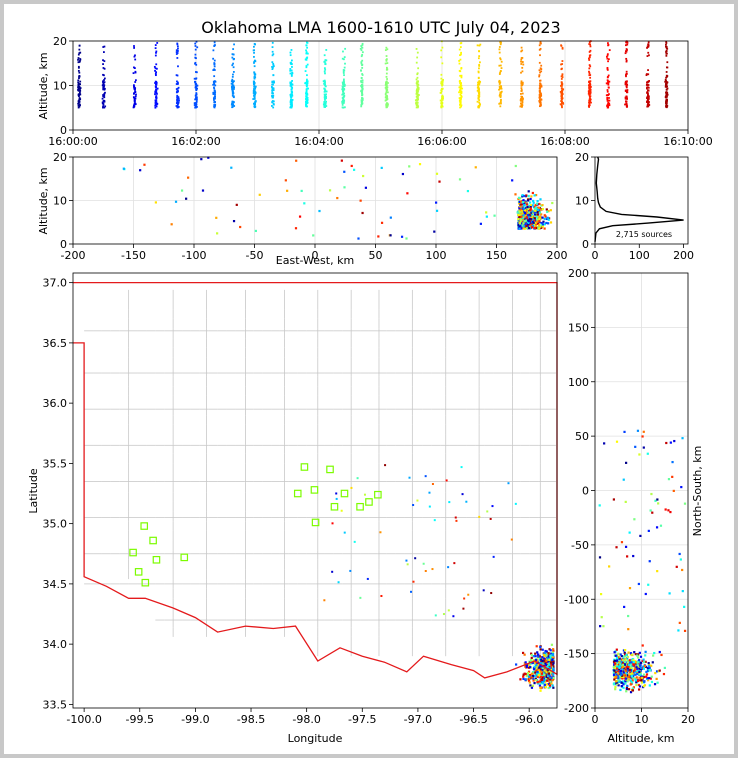 This screenshot has width=738, height=758. Describe the element at coordinates (55, 644) in the screenshot. I see `plan-view-ytick-label: 34.0` at that location.